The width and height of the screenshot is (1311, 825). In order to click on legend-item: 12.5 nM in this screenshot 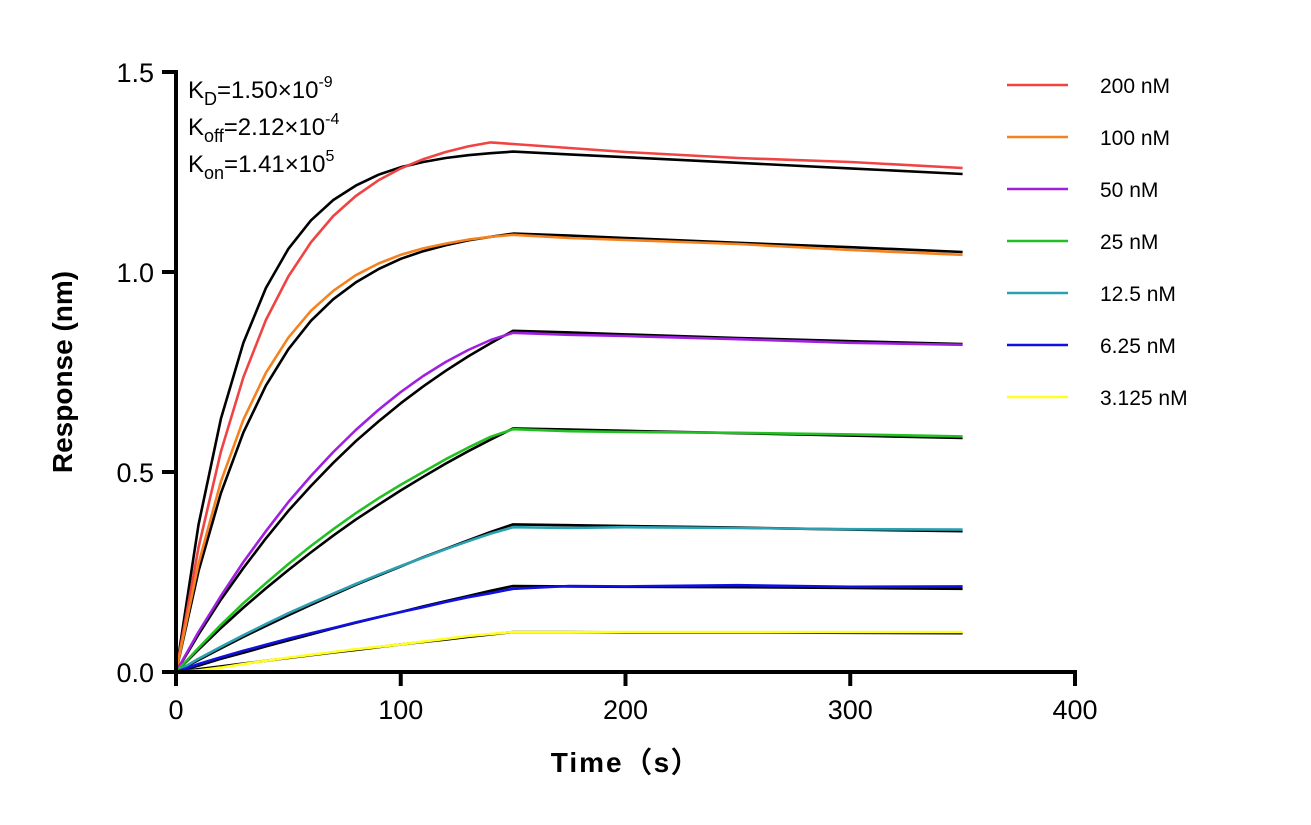, I will do `click(1091, 294)`.